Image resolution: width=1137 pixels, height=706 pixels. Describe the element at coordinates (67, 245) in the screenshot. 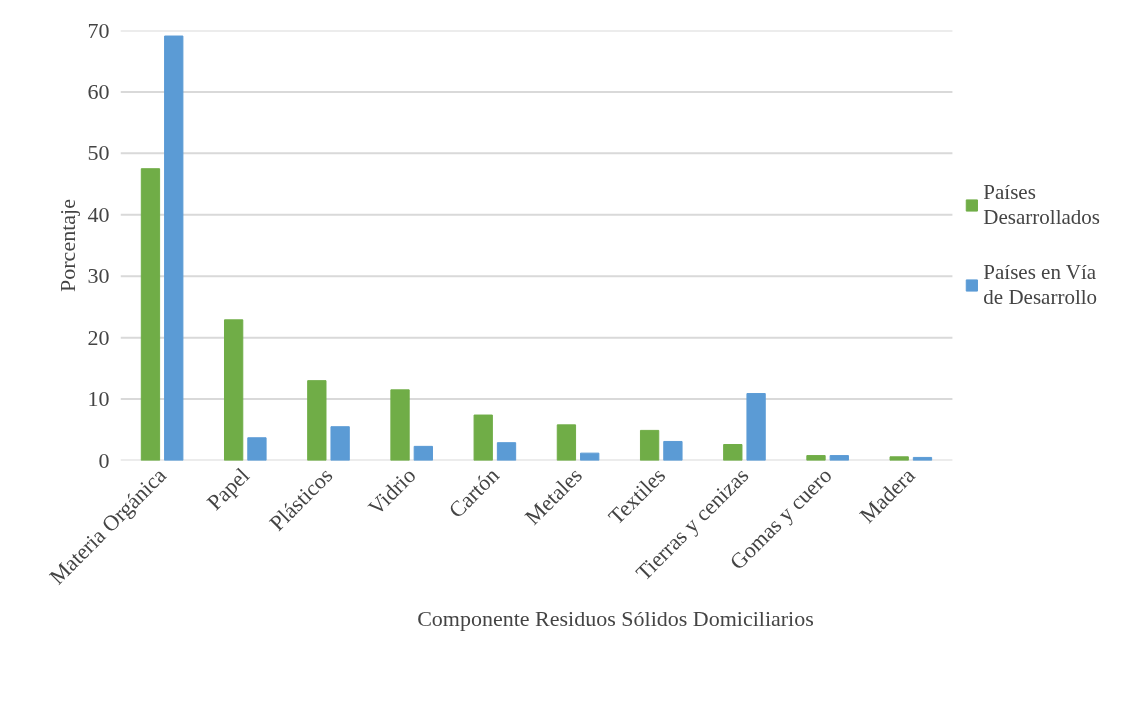

I see `y-axis-title: Porcentaje` at that location.